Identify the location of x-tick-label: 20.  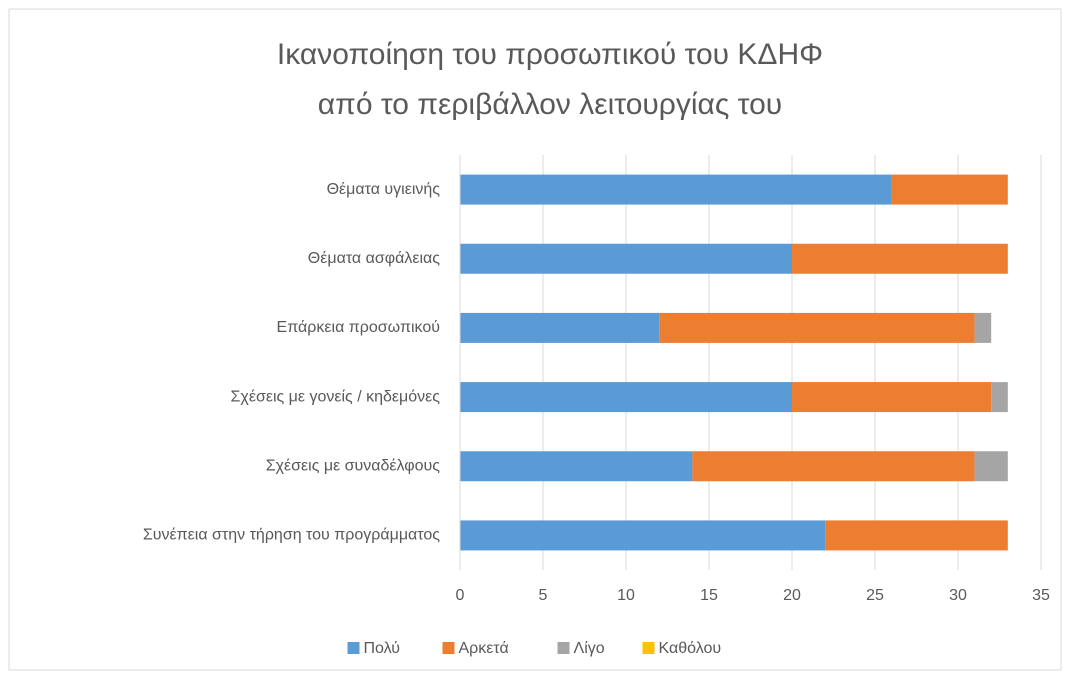
(792, 595).